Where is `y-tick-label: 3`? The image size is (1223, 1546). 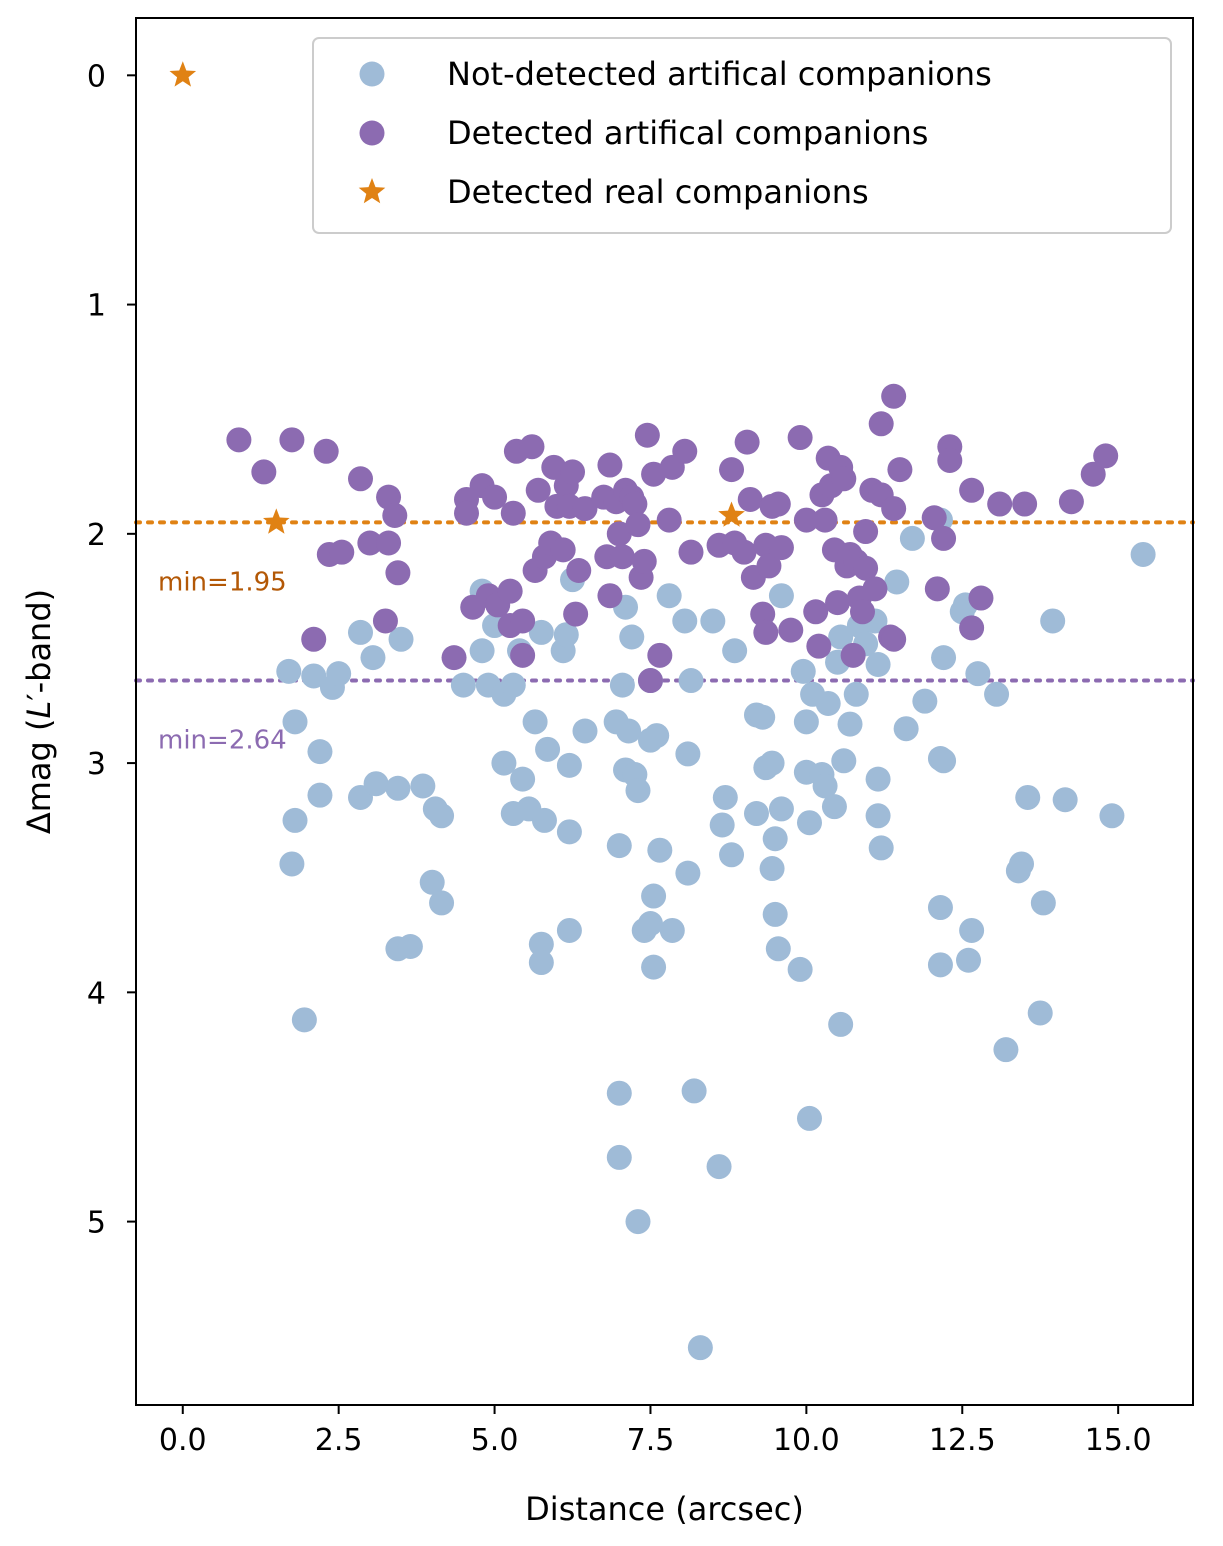 y-tick-label: 3 is located at coordinates (96, 764).